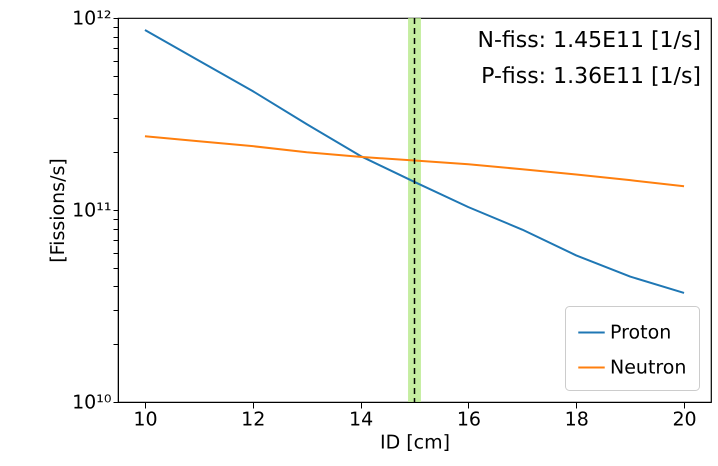 The width and height of the screenshot is (718, 466). What do you see at coordinates (641, 333) in the screenshot?
I see `legend-label: Proton` at bounding box center [641, 333].